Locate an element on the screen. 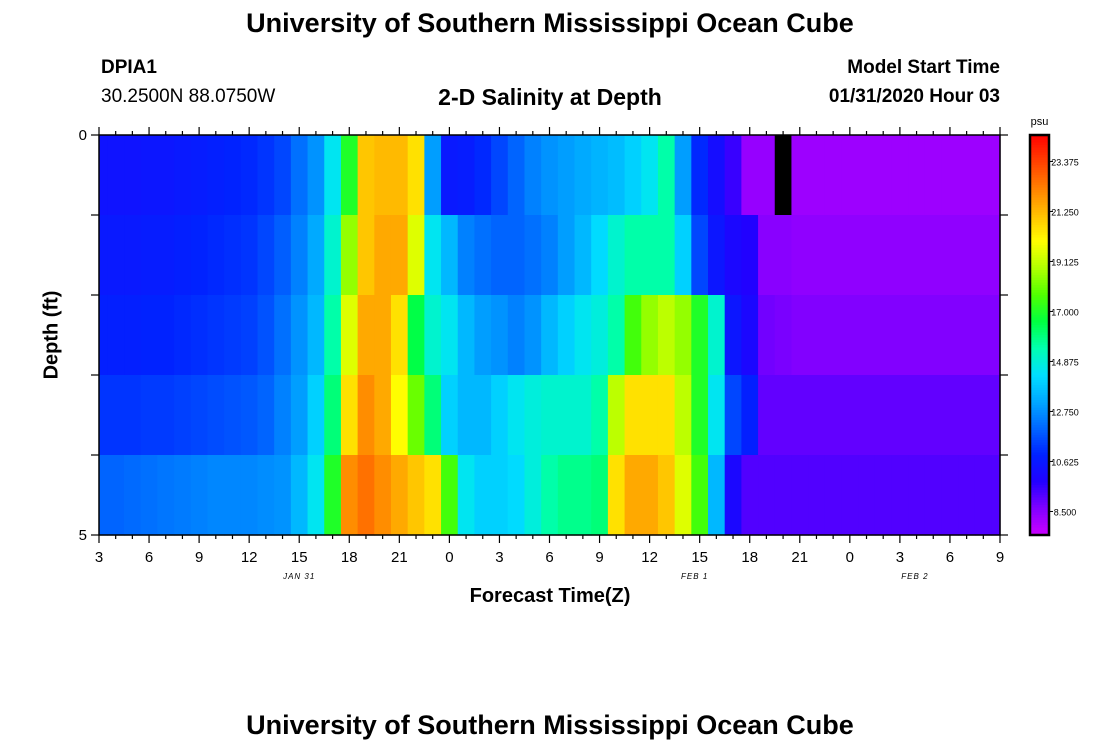  x-tick-label: 0 is located at coordinates (850, 557).